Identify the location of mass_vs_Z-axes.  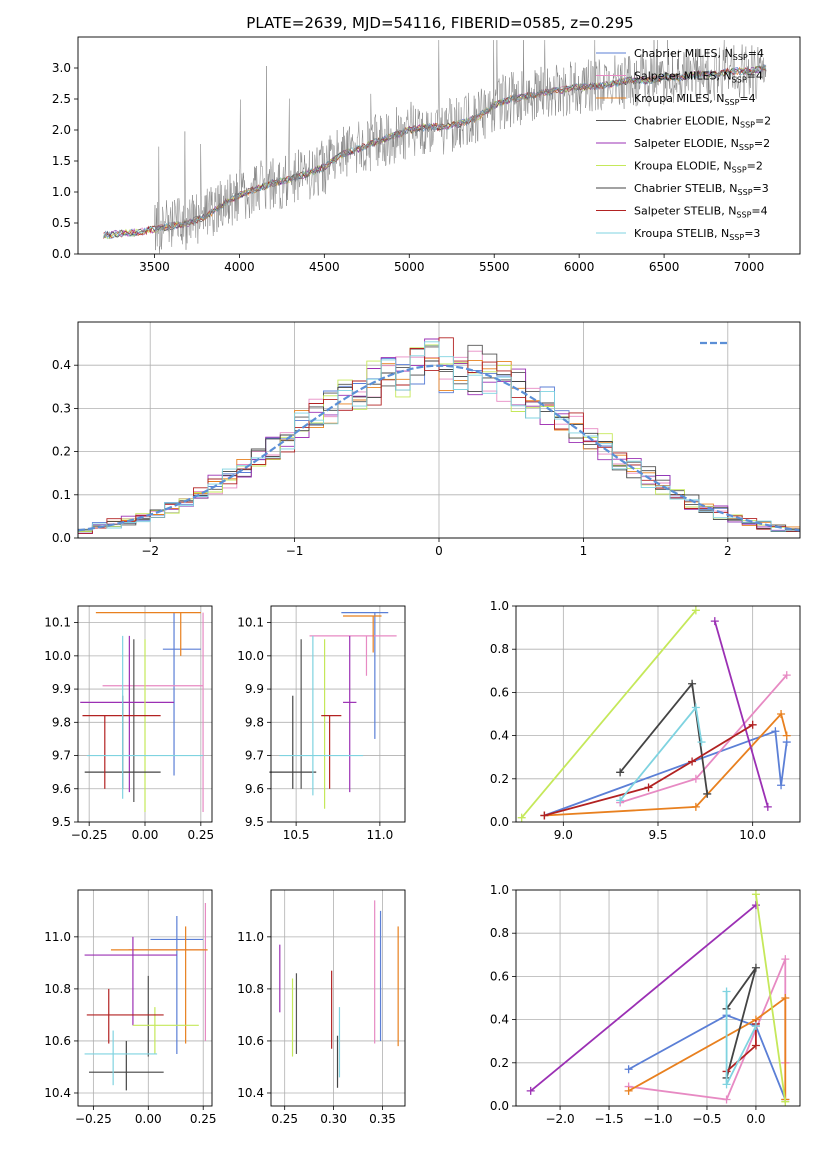
(143, 1000).